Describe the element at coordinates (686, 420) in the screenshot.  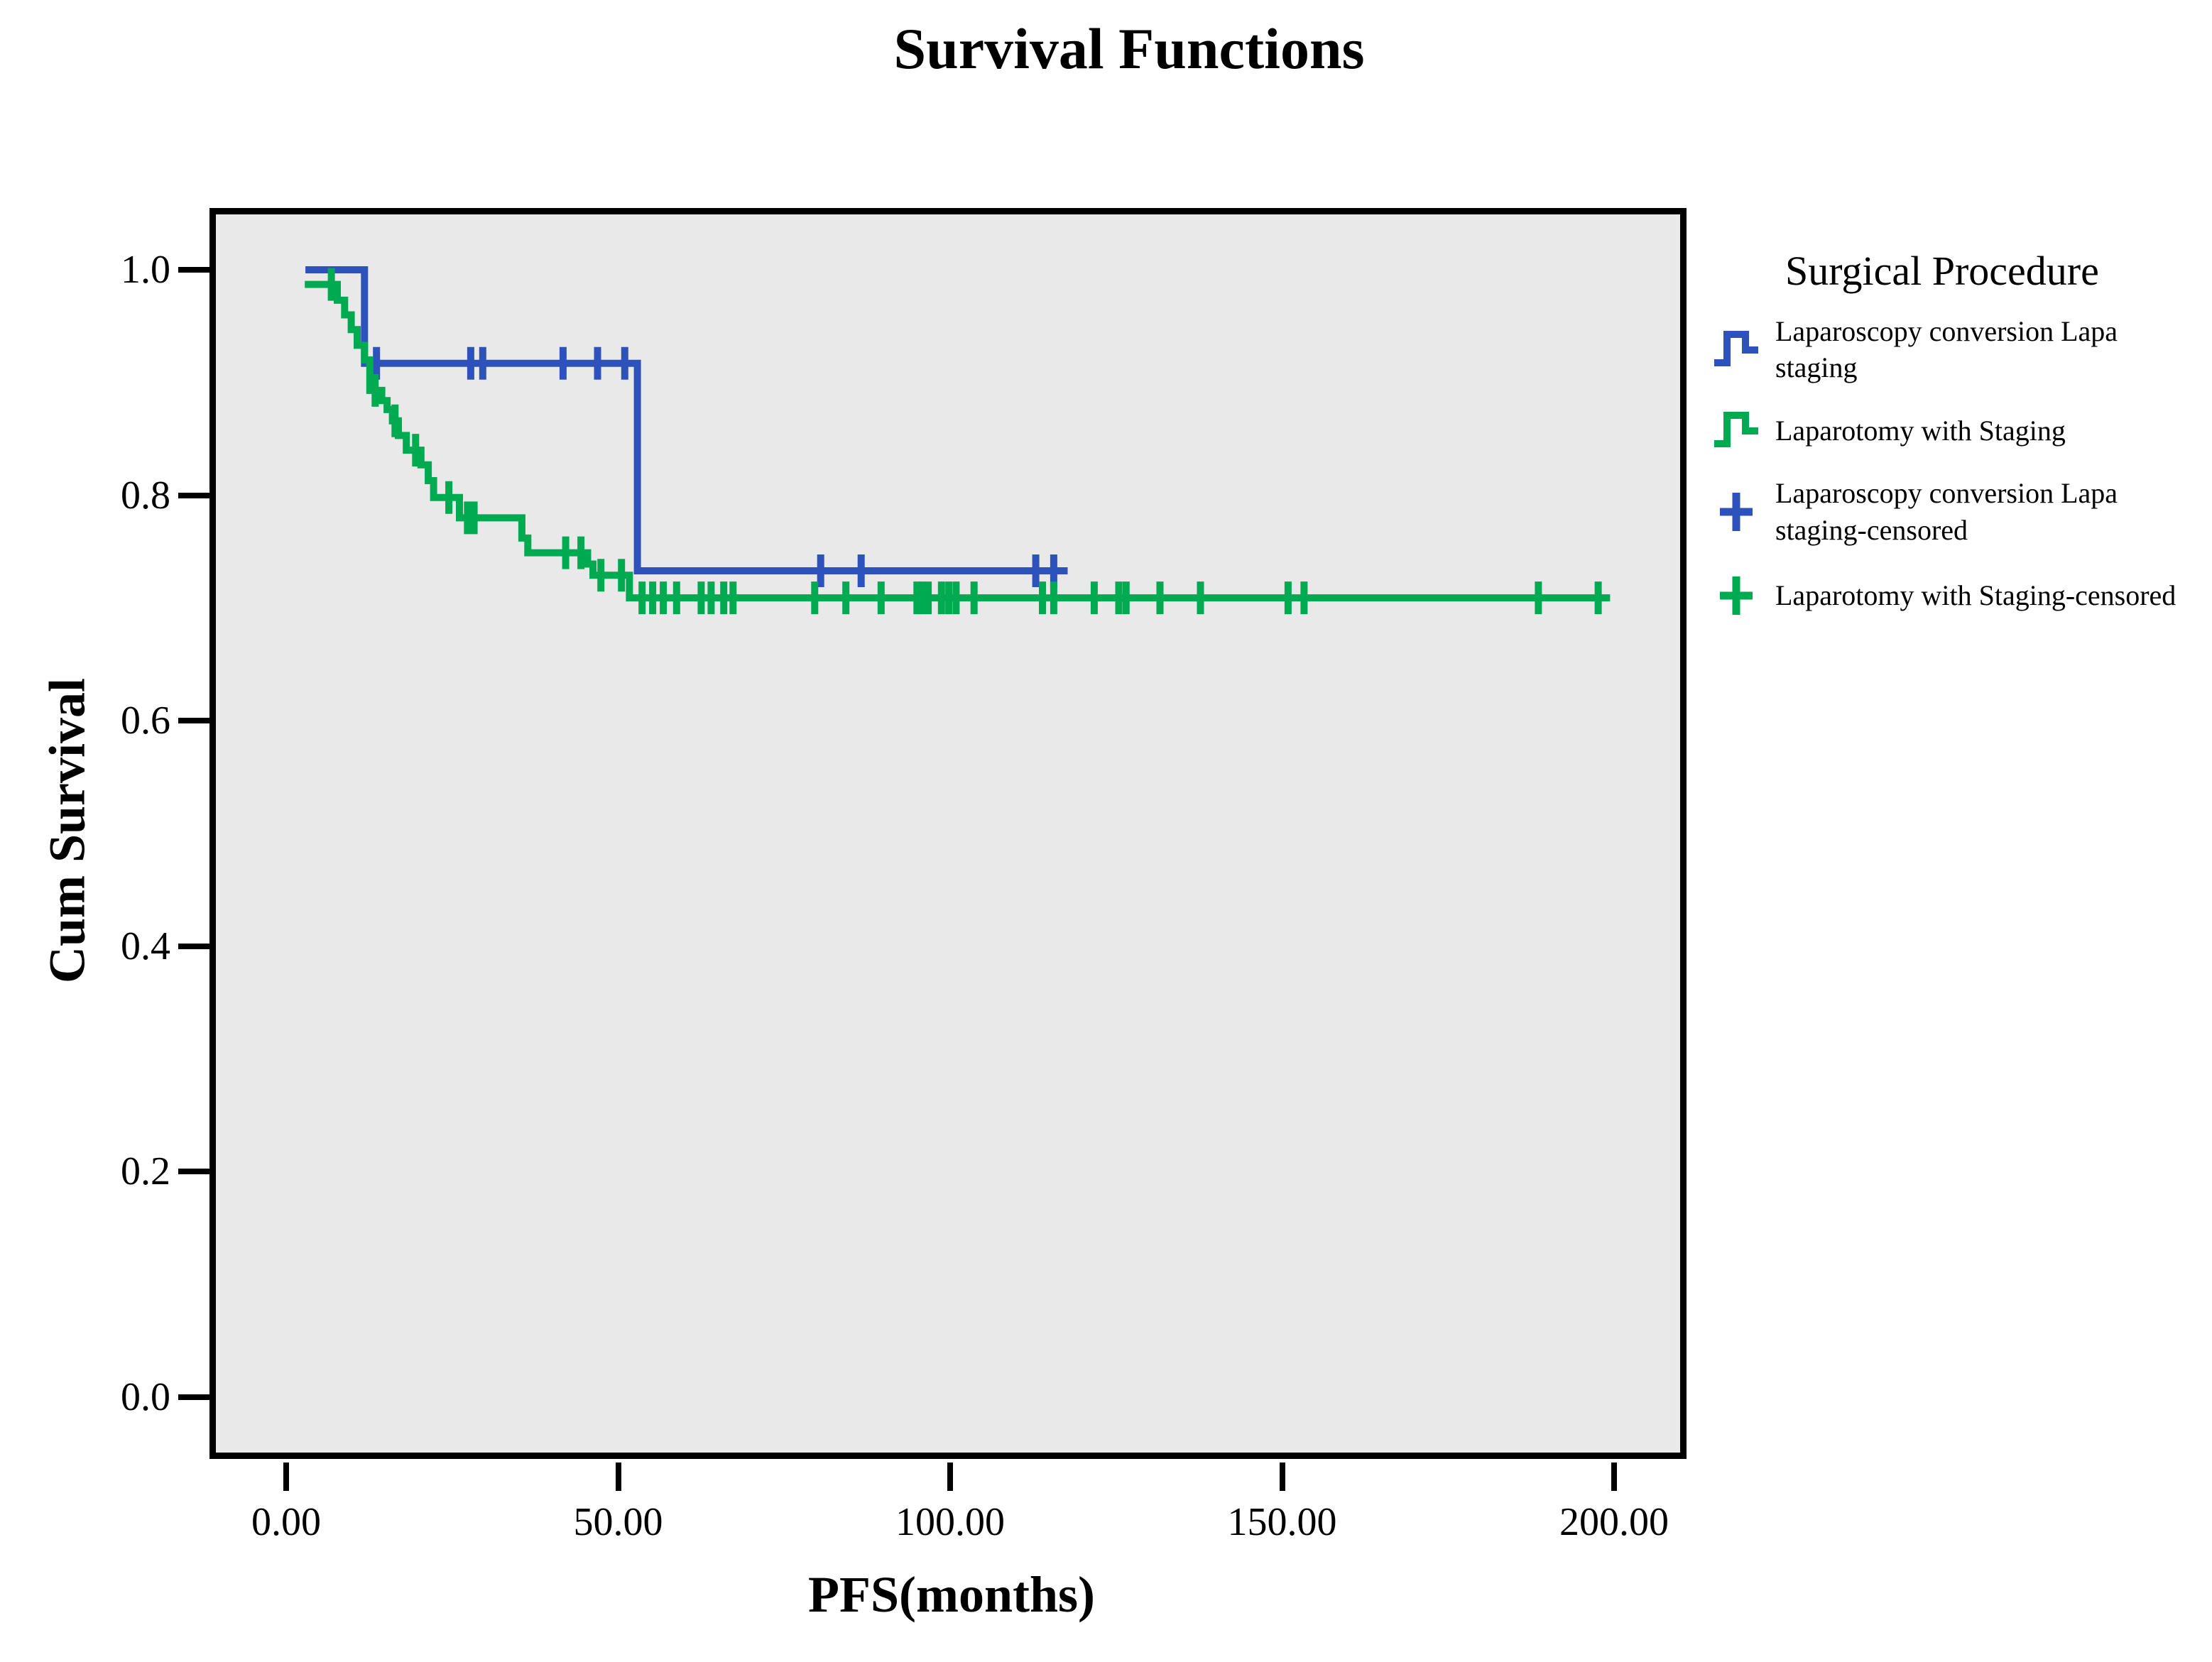
I see `km-curve-blue` at that location.